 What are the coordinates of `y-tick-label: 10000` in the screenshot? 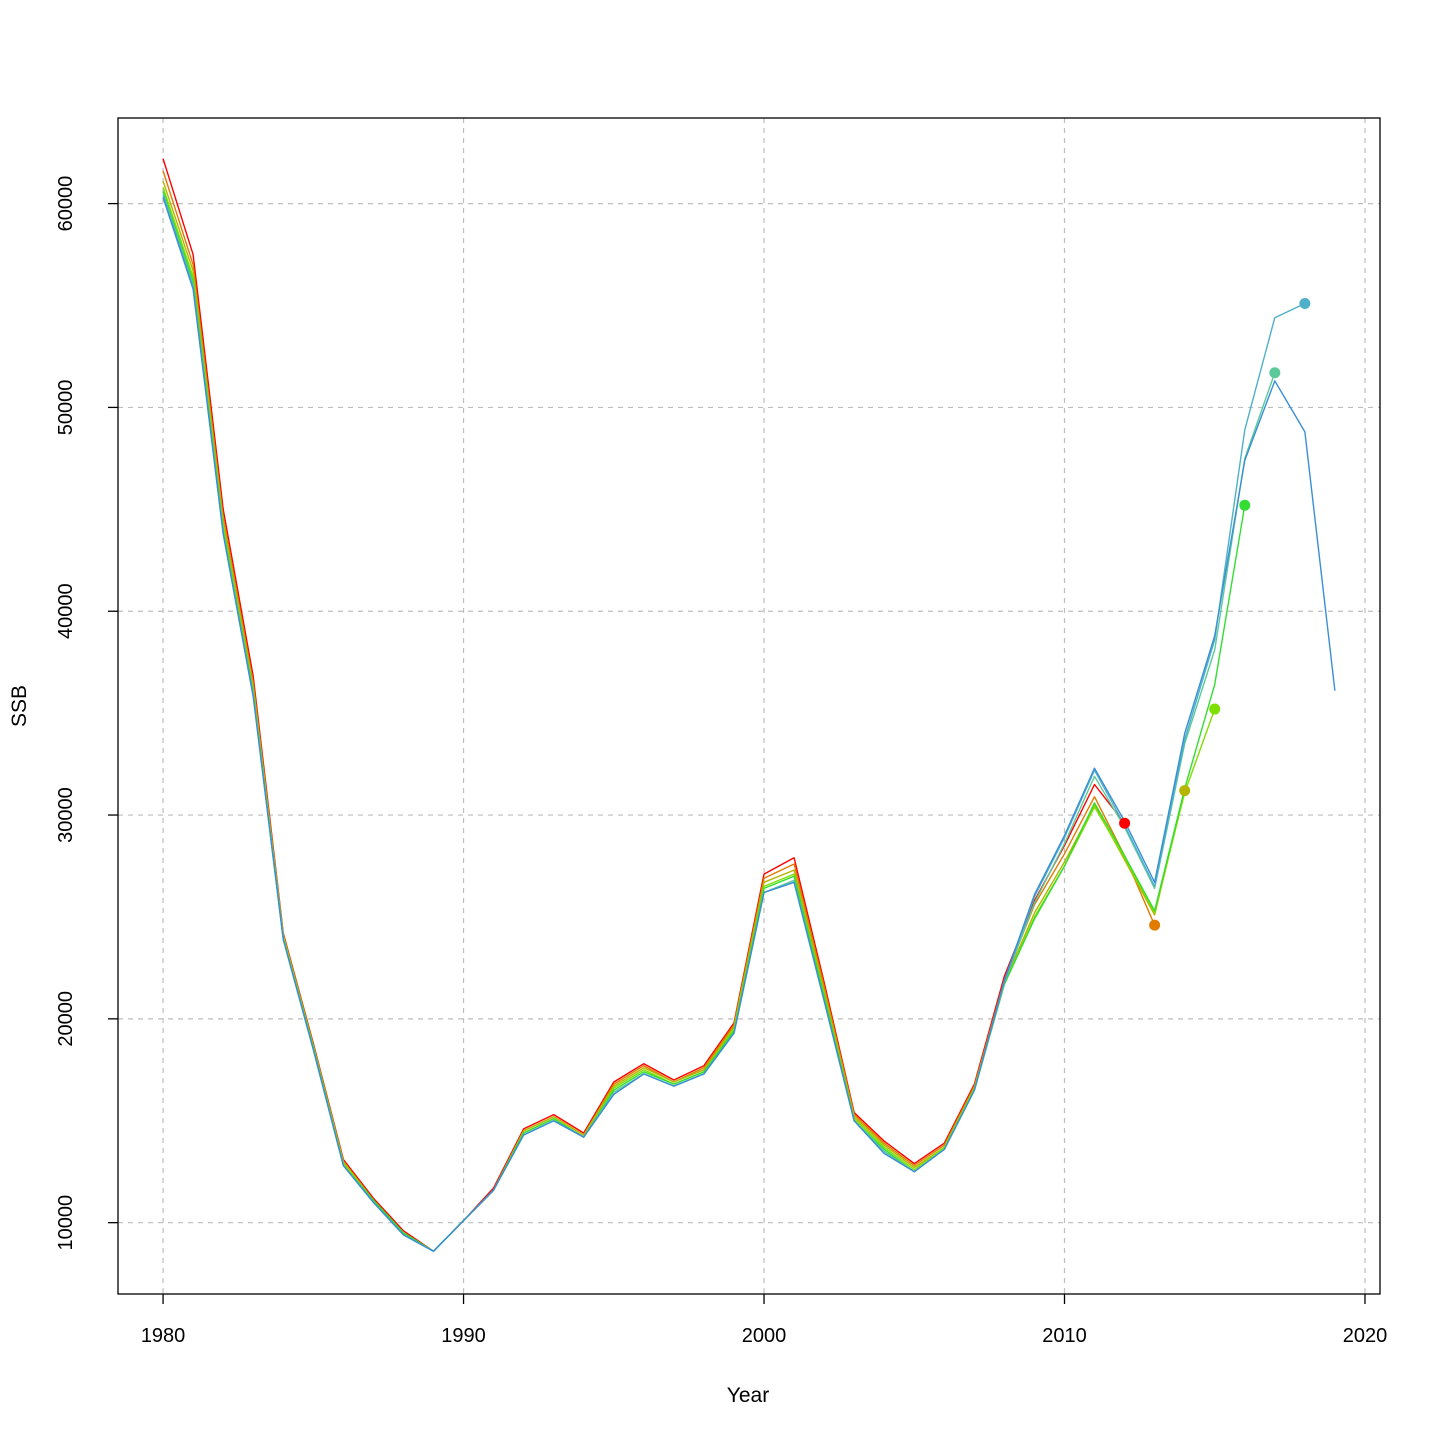 It's located at (66, 1223).